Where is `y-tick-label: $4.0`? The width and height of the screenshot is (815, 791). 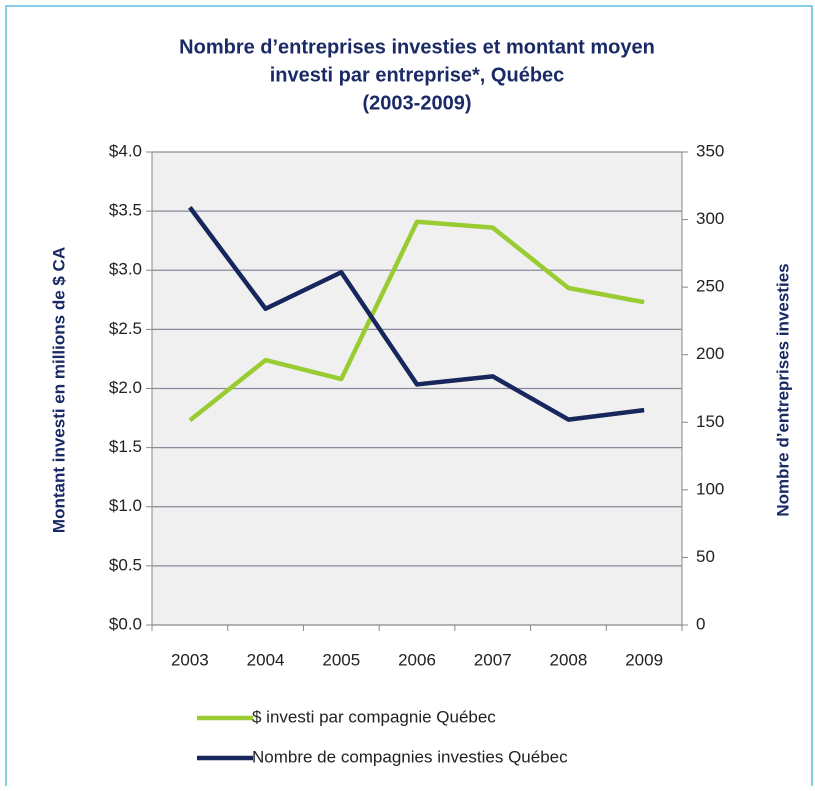
y-tick-label: $4.0 is located at coordinates (125, 150).